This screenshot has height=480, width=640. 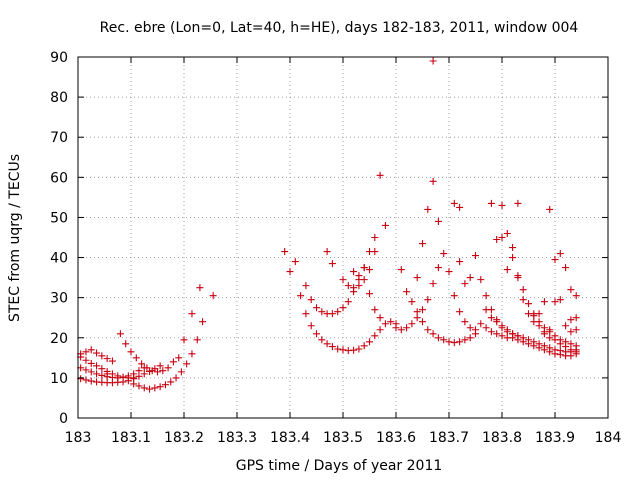 What do you see at coordinates (78, 438) in the screenshot?
I see `x-tick-label: 183` at bounding box center [78, 438].